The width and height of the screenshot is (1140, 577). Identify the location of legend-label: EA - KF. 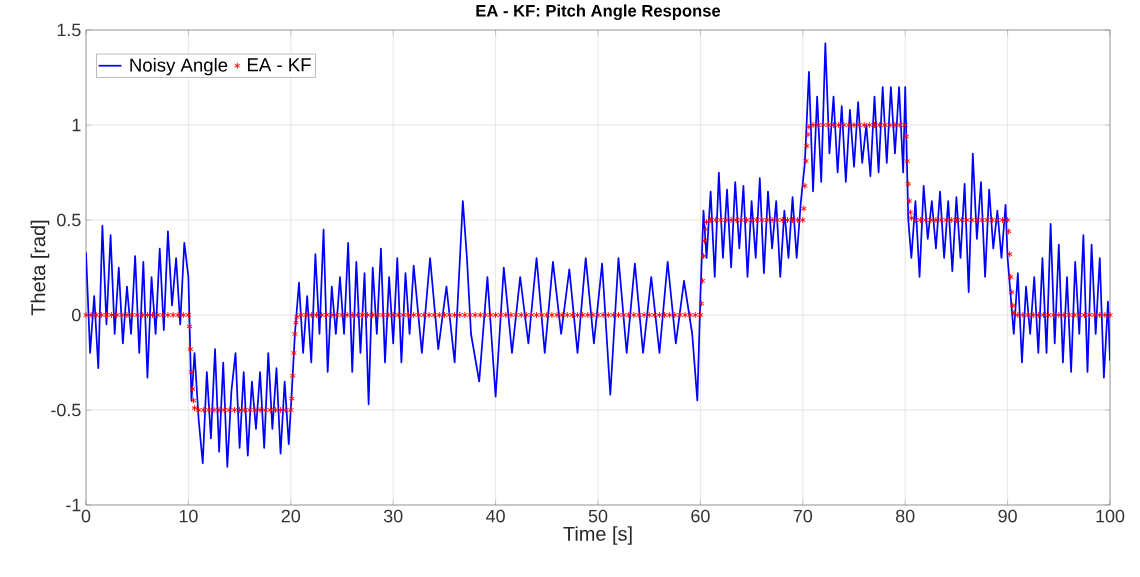
(279, 65).